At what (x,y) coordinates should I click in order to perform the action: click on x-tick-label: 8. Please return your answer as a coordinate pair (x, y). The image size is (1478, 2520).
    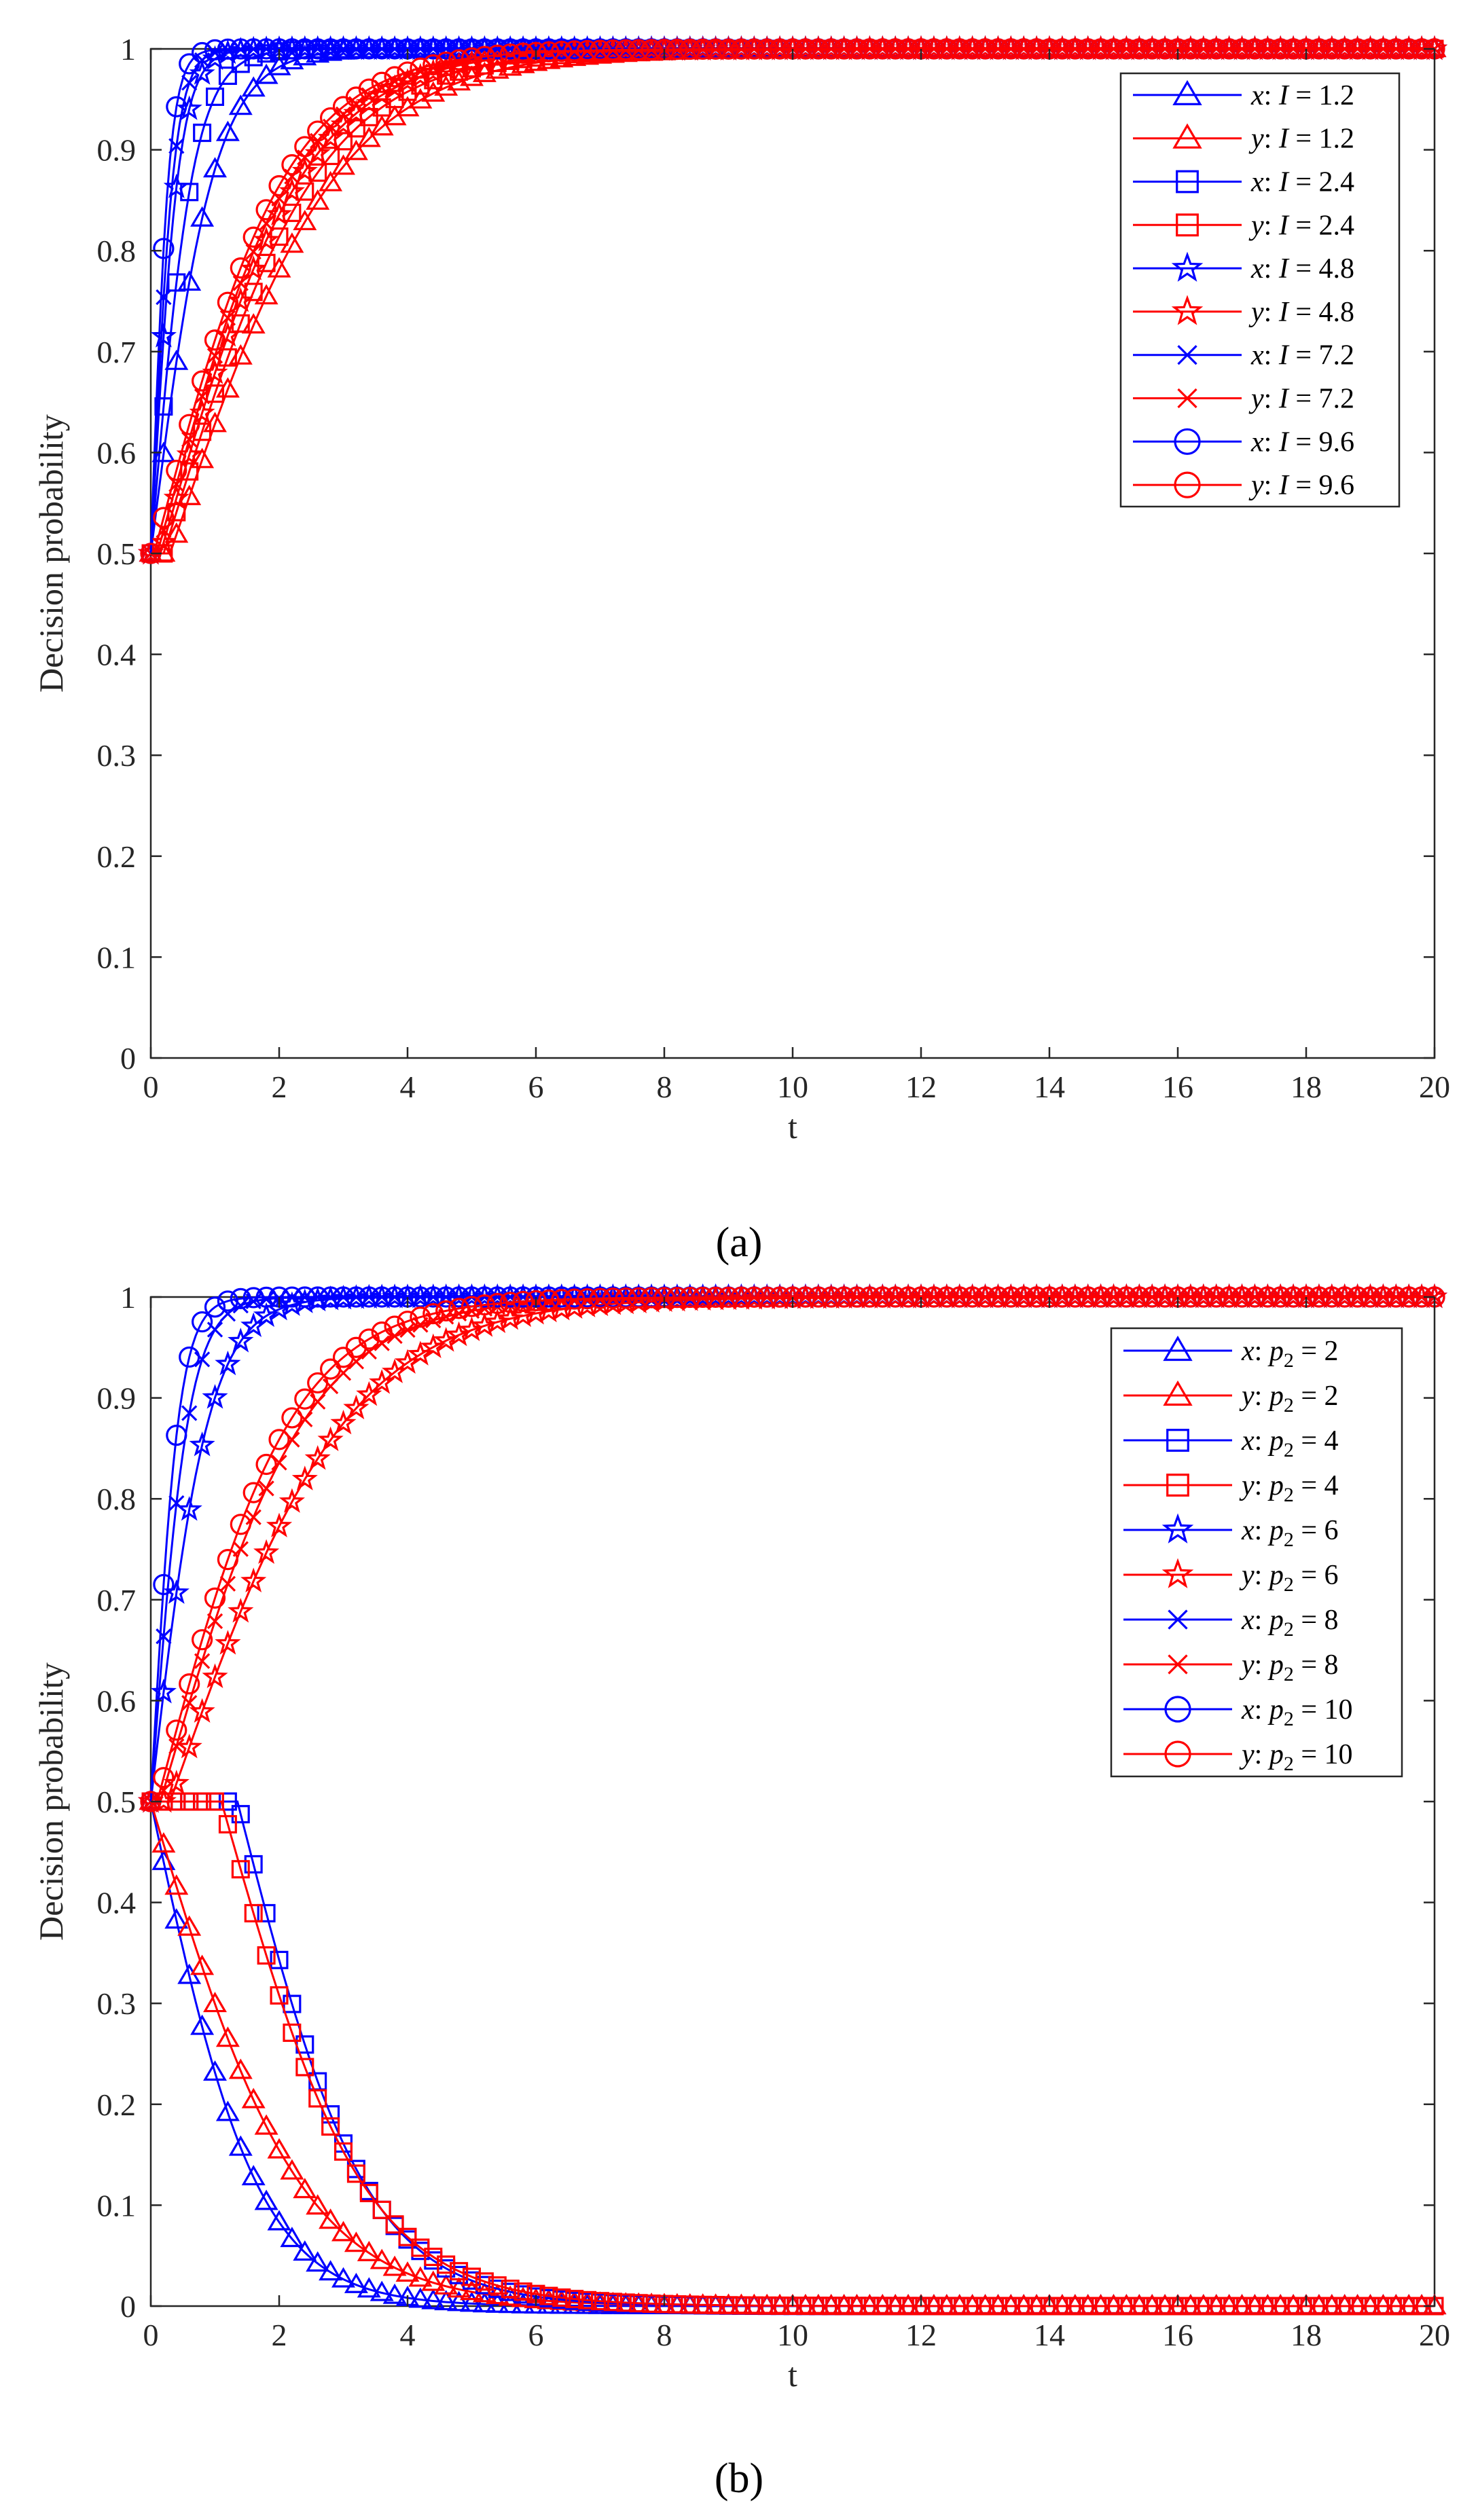
    Looking at the image, I should click on (664, 2335).